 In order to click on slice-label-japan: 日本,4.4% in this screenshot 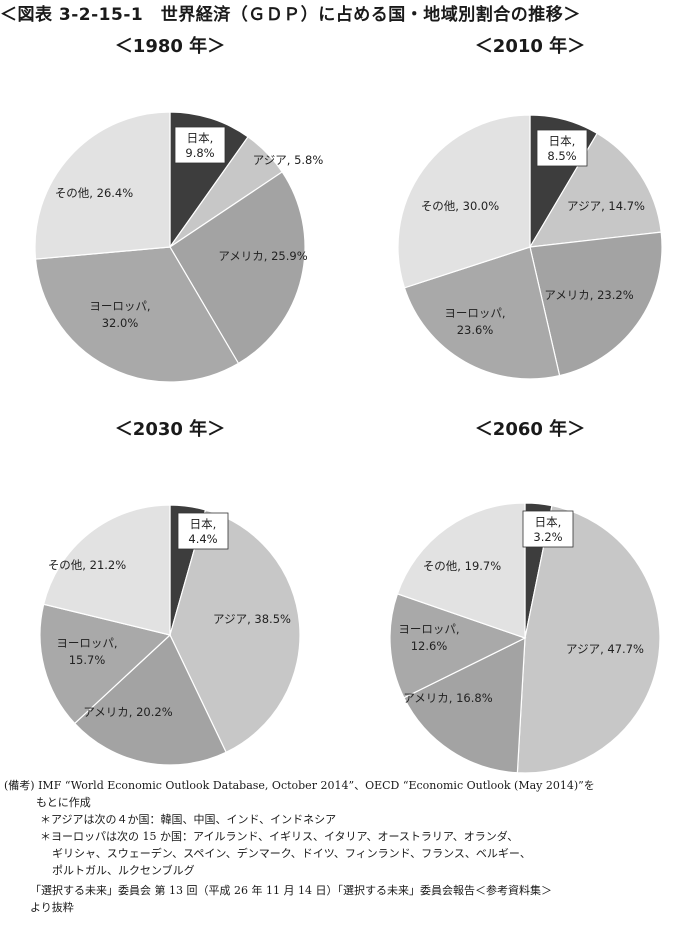, I will do `click(203, 531)`.